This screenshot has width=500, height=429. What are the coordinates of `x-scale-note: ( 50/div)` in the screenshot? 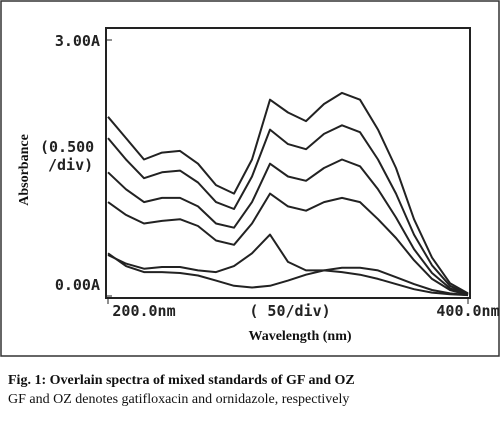 It's located at (289, 311).